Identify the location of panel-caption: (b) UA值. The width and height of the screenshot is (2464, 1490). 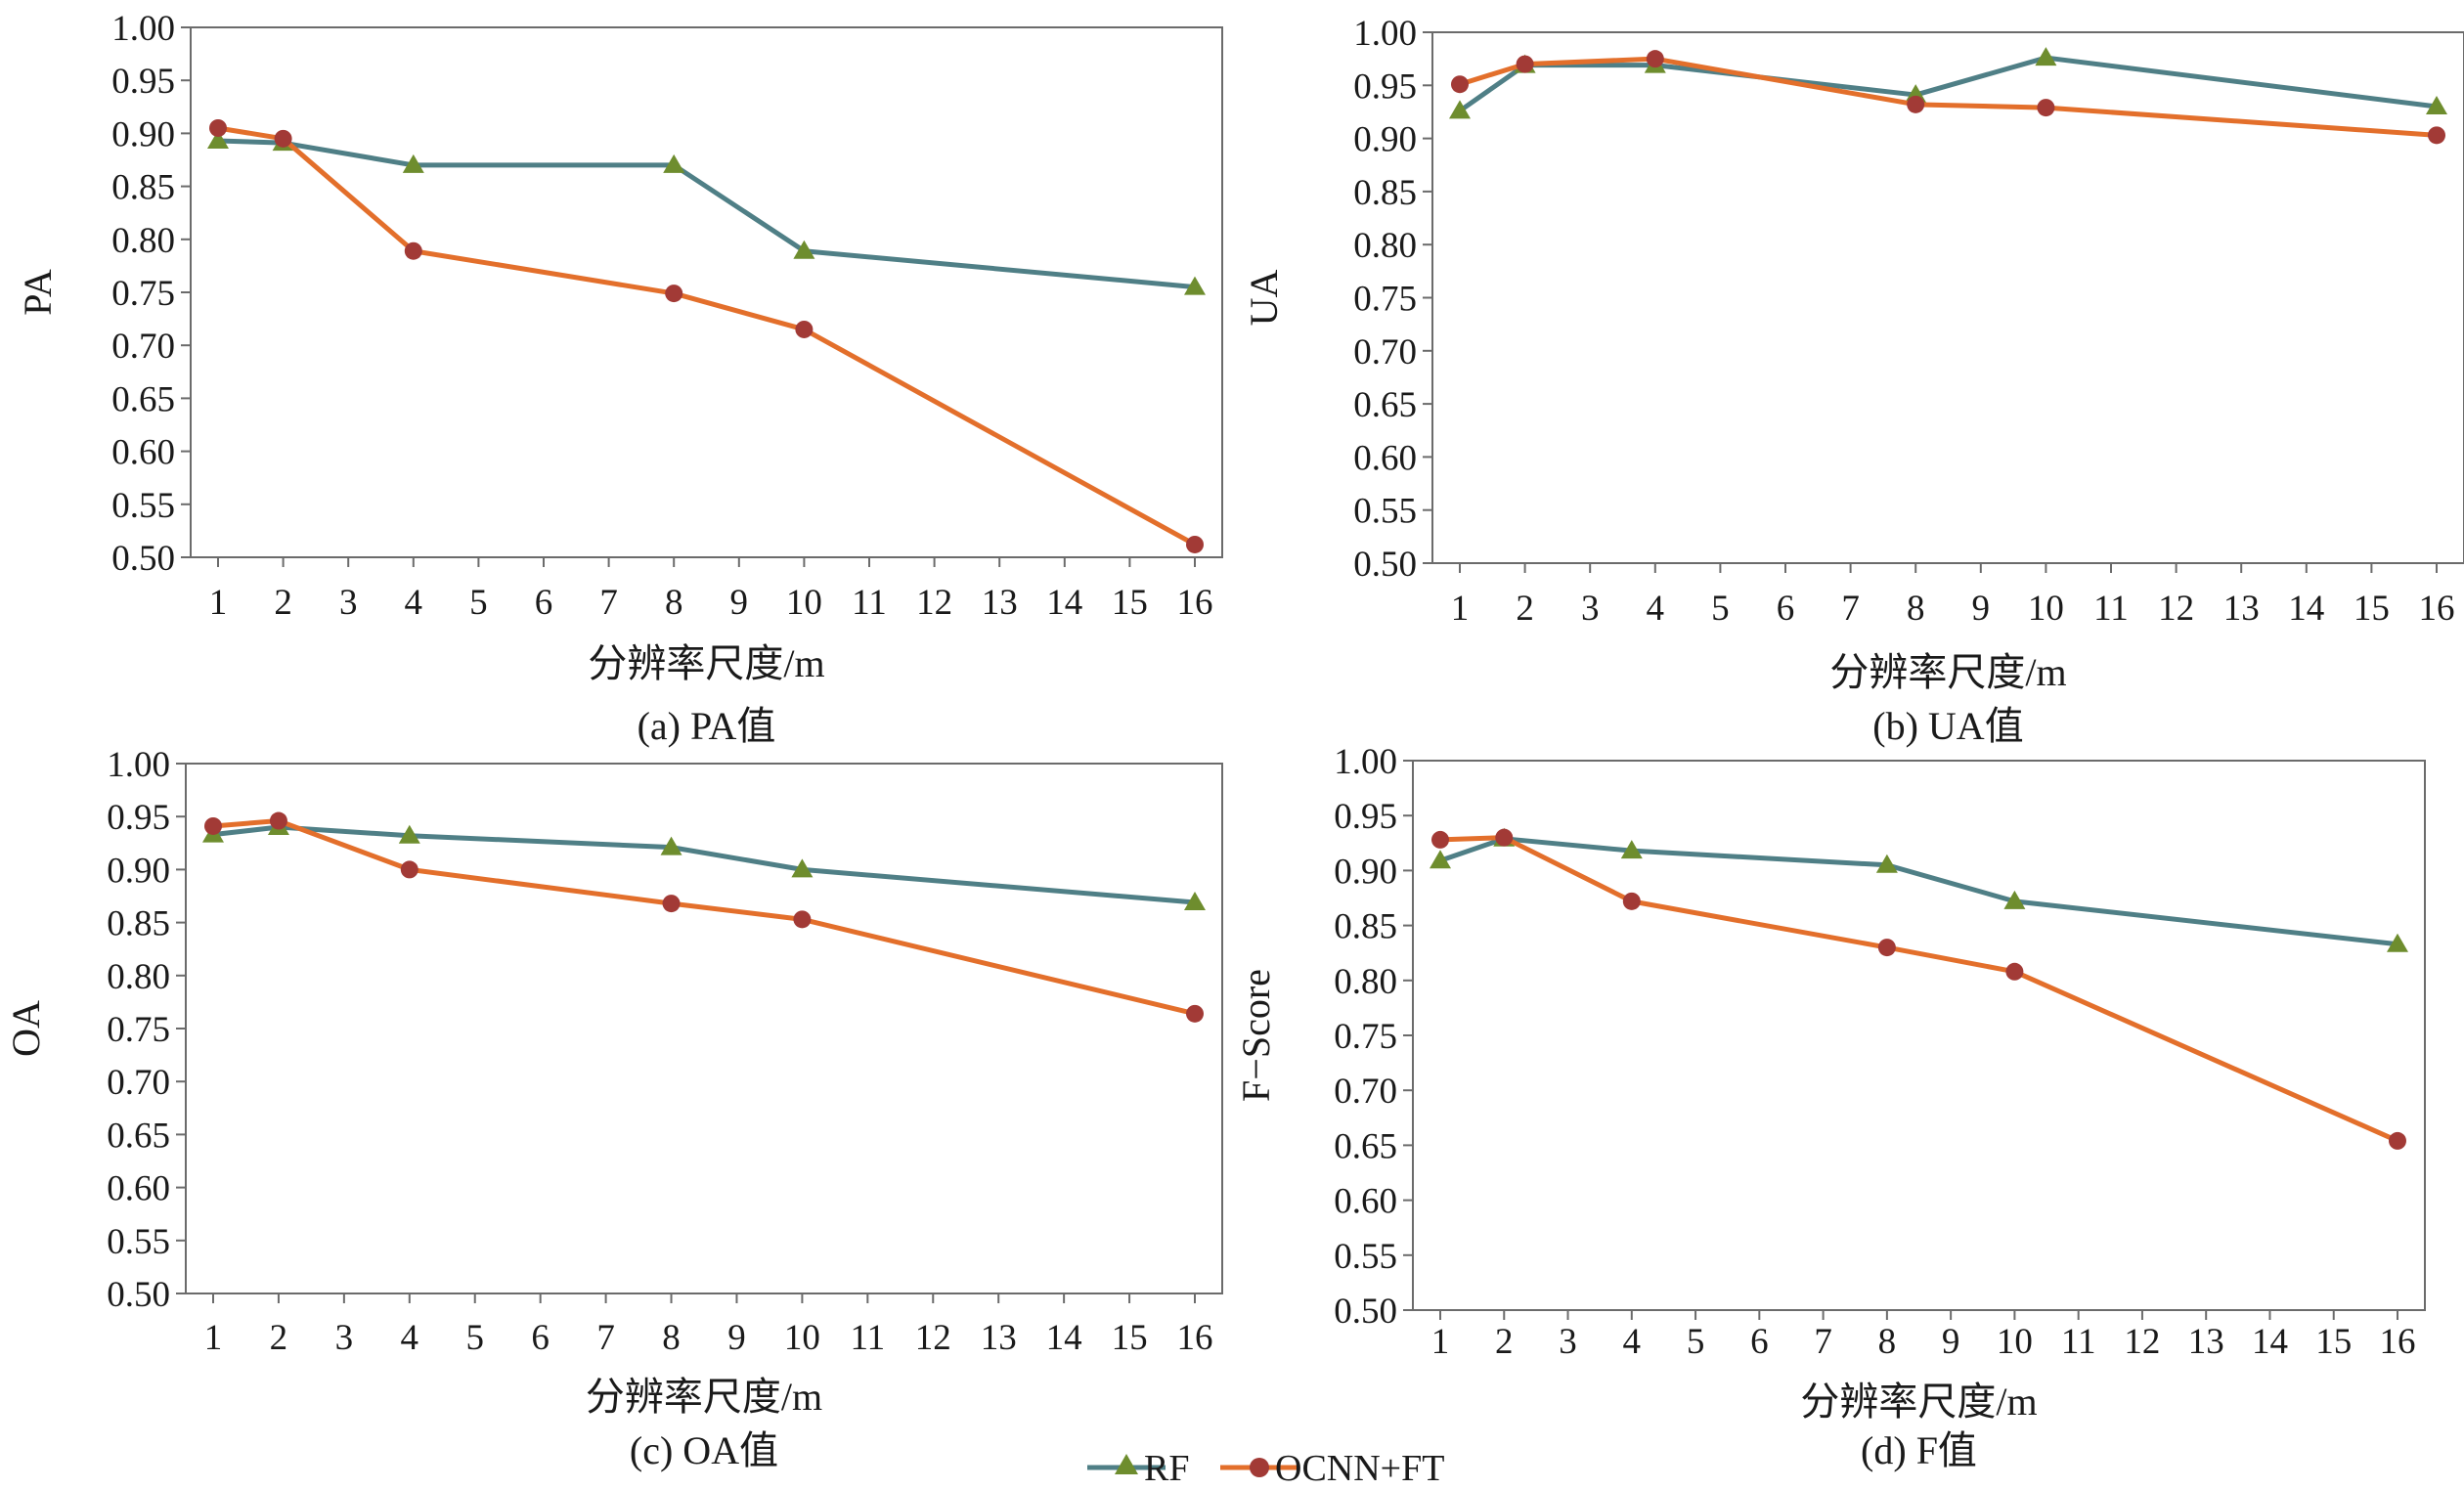
(1947, 726).